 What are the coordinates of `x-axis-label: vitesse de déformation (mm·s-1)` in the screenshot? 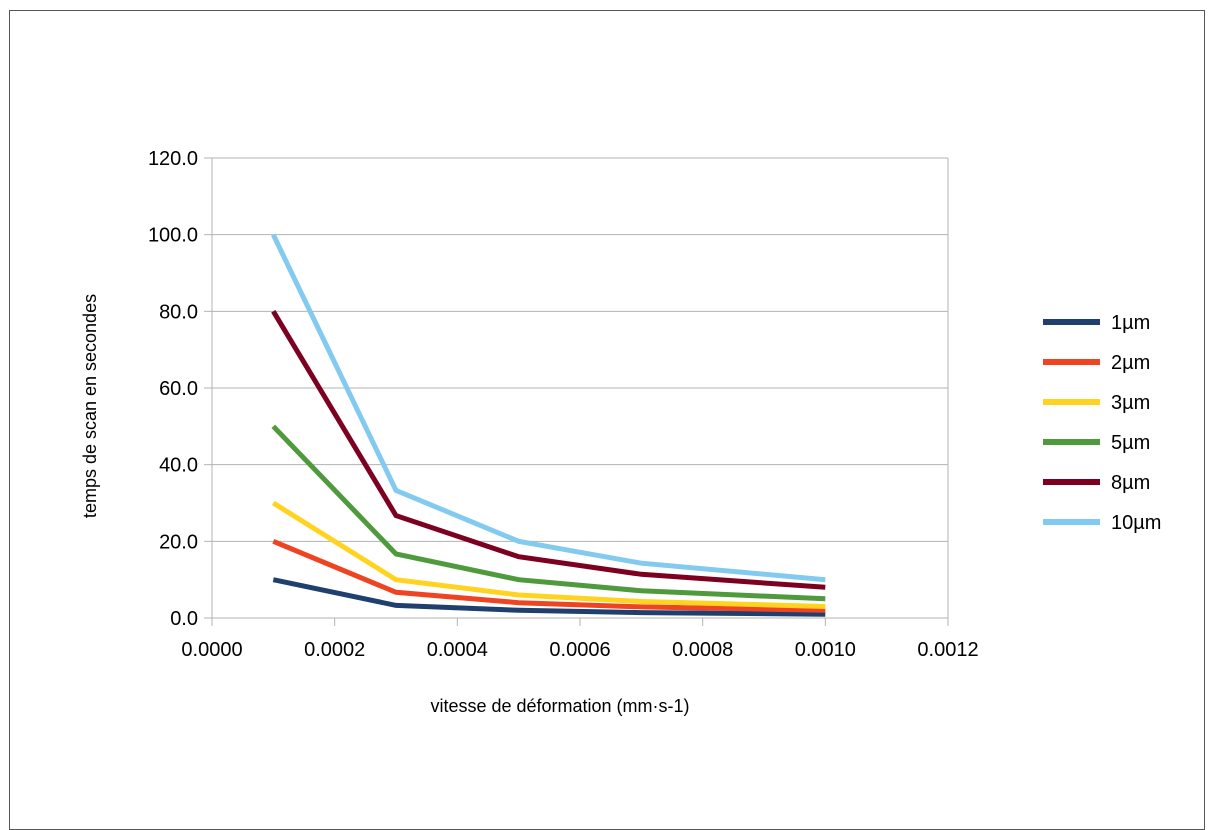 It's located at (559, 706).